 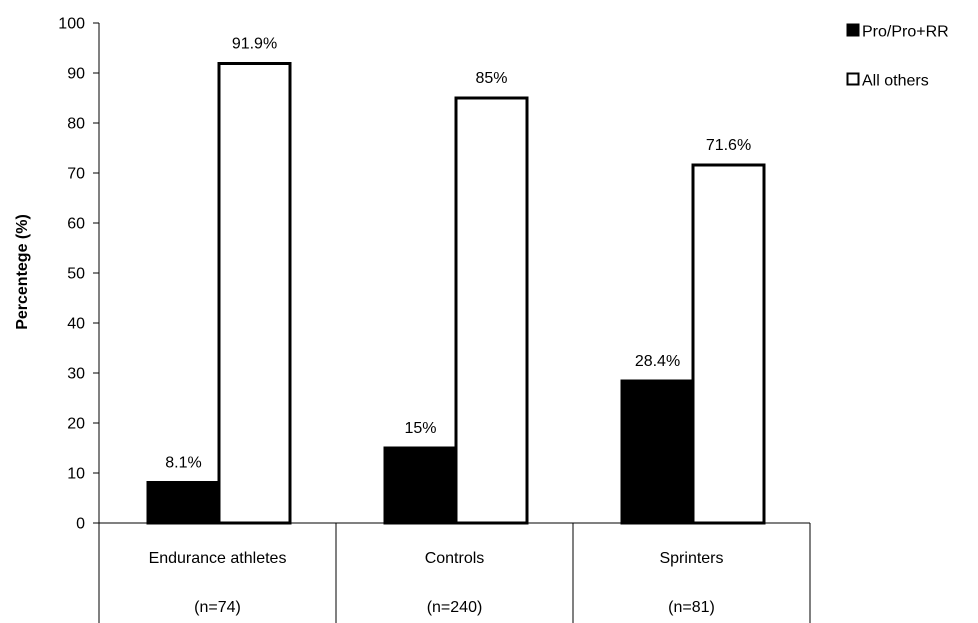 What do you see at coordinates (76, 224) in the screenshot?
I see `y-tick-label: 60` at bounding box center [76, 224].